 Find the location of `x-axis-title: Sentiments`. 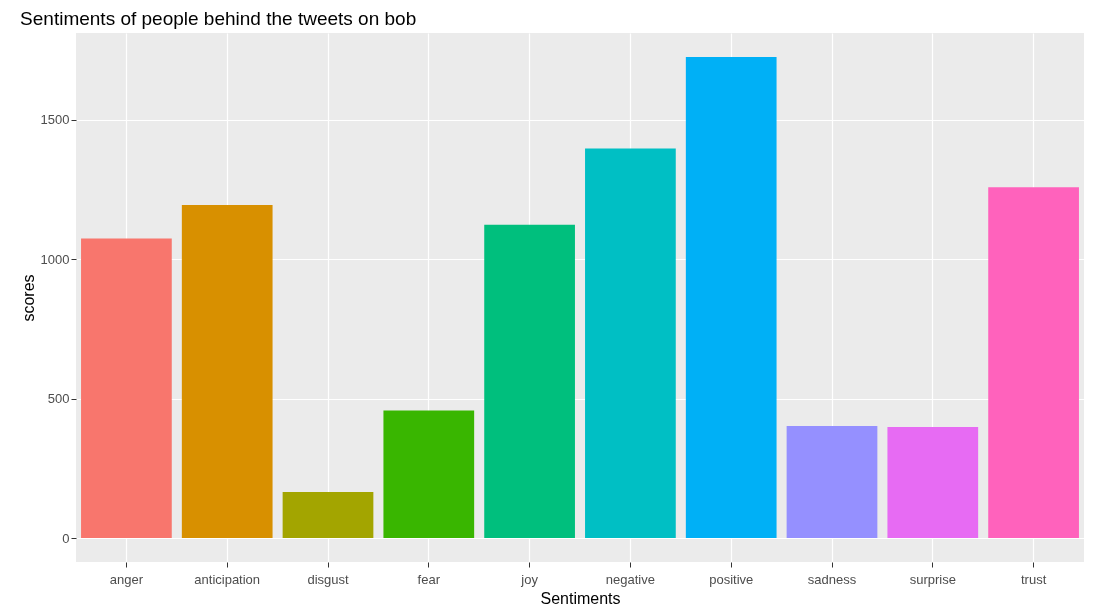

x-axis-title: Sentiments is located at coordinates (580, 598).